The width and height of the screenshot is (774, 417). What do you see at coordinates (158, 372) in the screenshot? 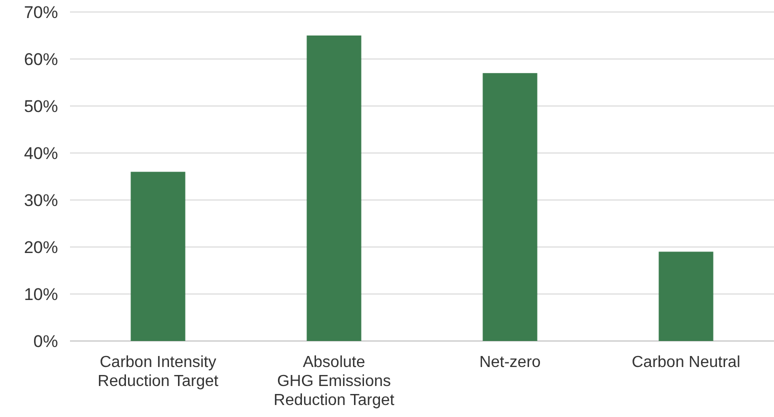
I see `x-tick-label: Carbon Intensity Reduction Target` at bounding box center [158, 372].